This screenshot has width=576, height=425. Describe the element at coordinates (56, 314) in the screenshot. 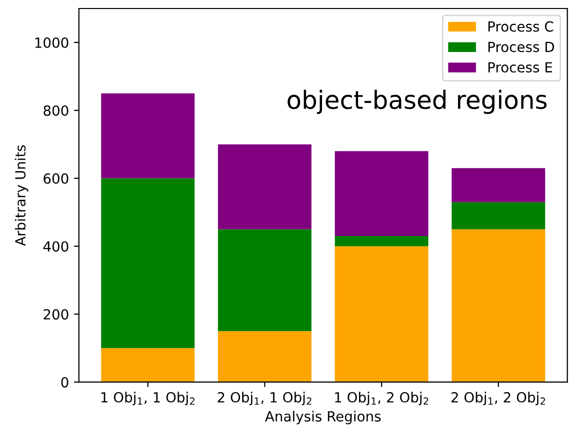

I see `y-tick-label: 200` at that location.